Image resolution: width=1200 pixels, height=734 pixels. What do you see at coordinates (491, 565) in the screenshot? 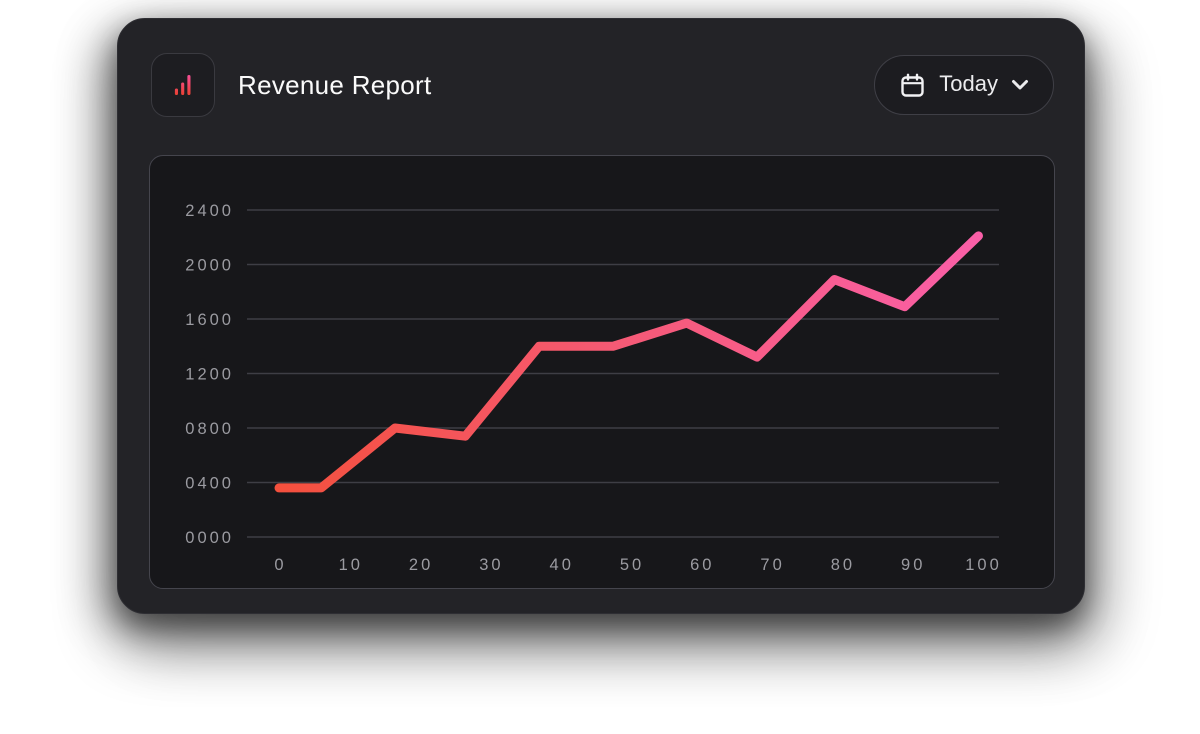
I see `x-tick-label: 30` at bounding box center [491, 565].